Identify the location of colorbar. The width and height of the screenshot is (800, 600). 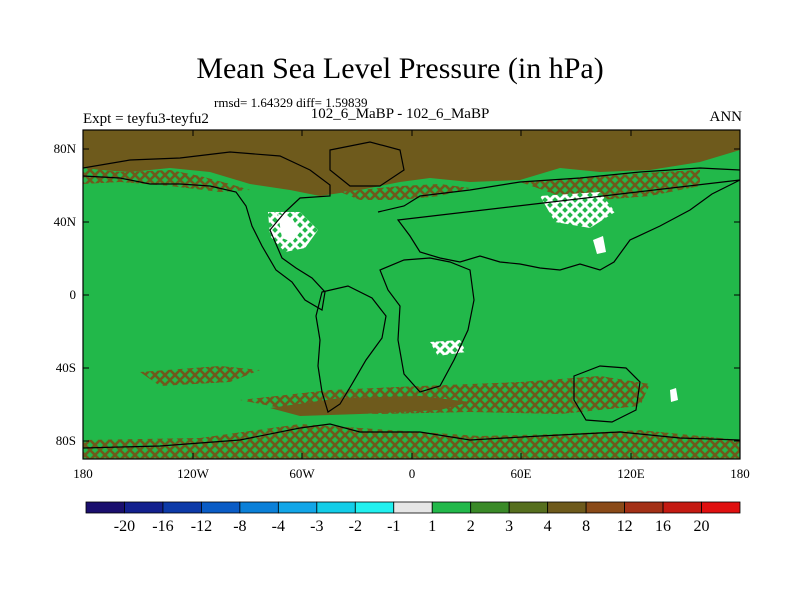
(413, 507).